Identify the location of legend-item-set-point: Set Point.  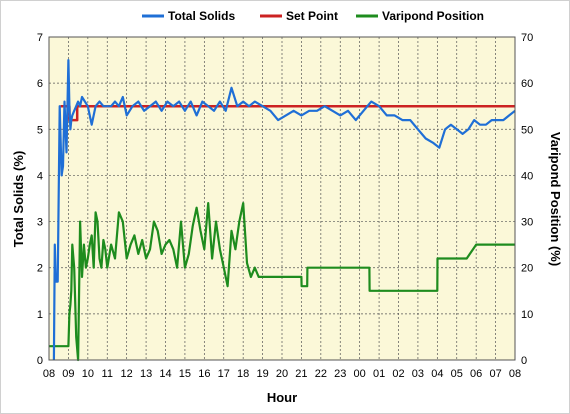
(299, 16).